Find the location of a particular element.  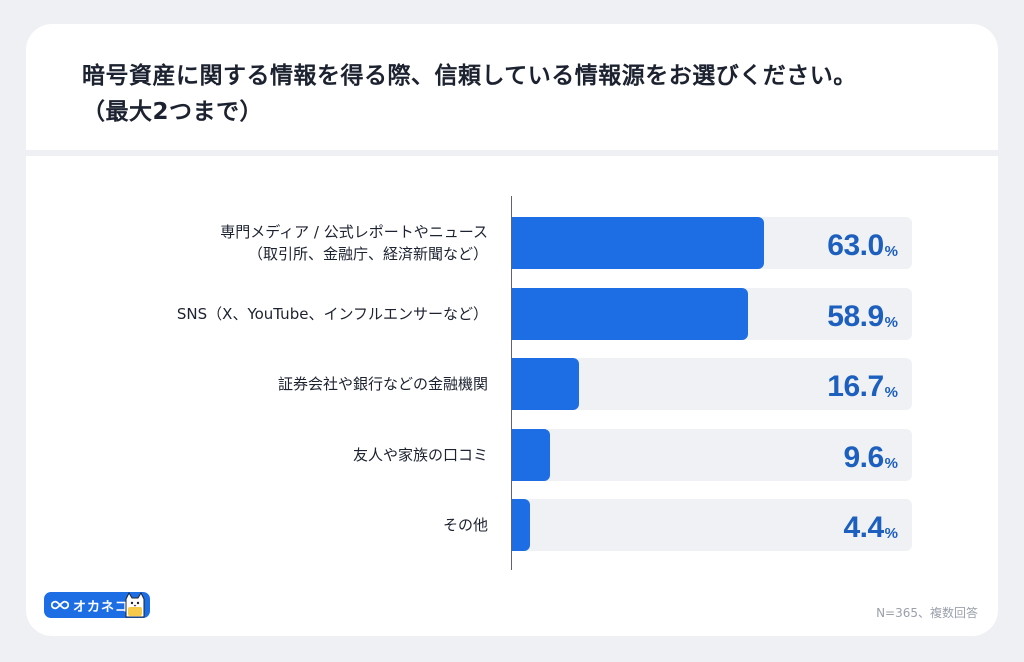

bar-row: 証券会社や銀行などの金融機関 16.7% is located at coordinates (512, 384).